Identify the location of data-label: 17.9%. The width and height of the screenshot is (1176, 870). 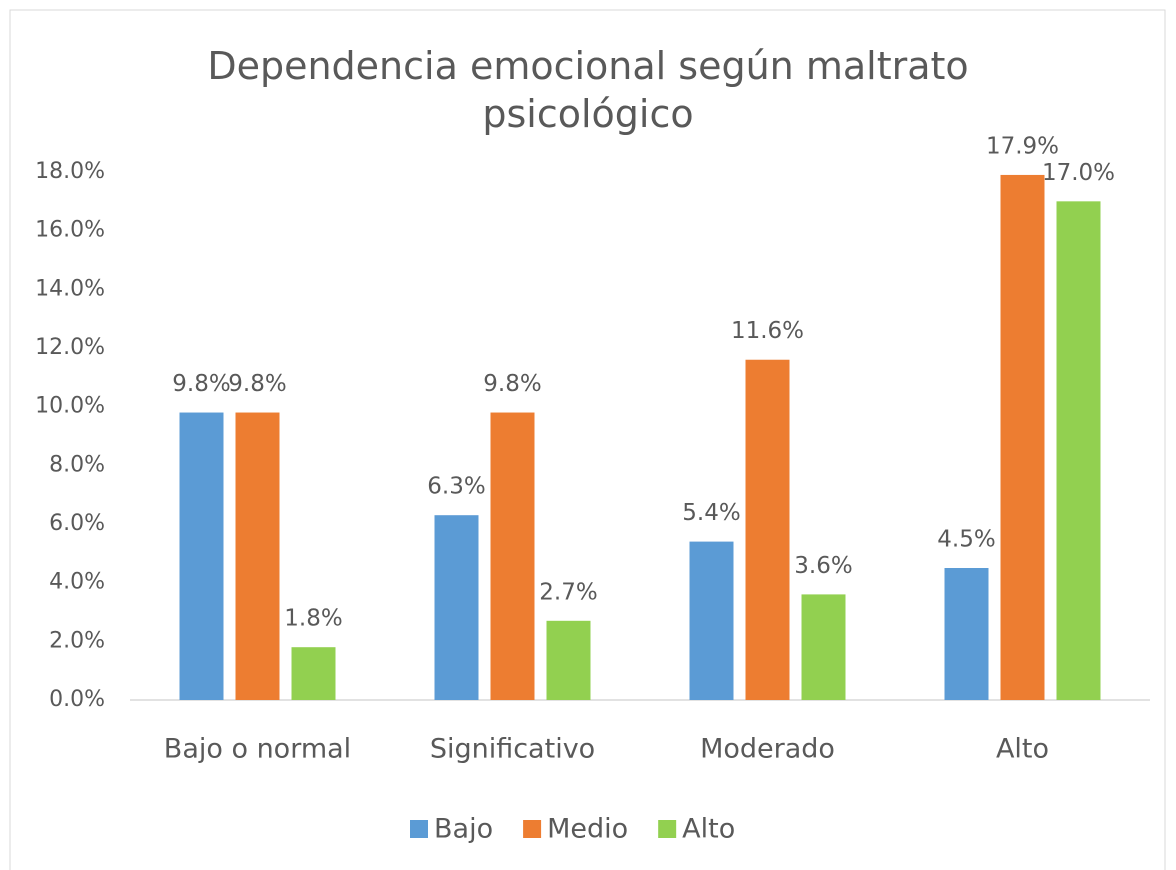
(1022, 146).